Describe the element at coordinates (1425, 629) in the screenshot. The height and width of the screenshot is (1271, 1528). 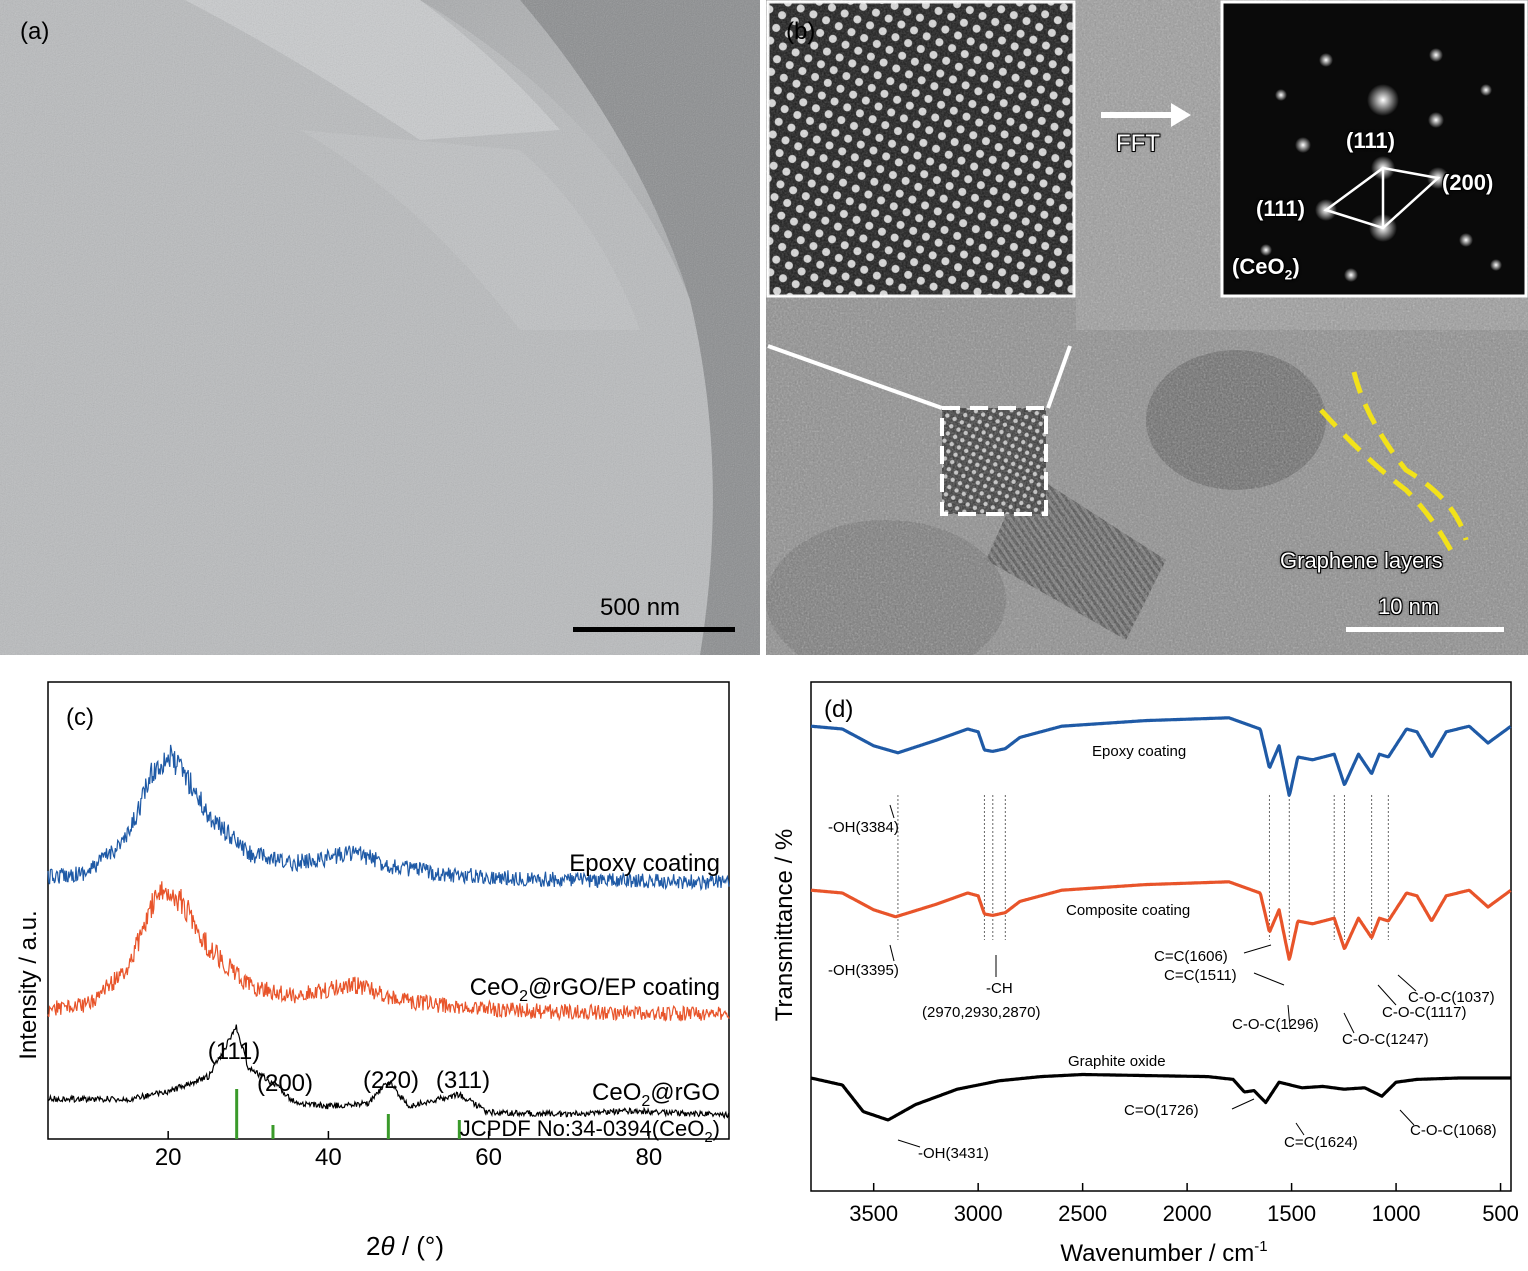
I see `scale-bar-b` at that location.